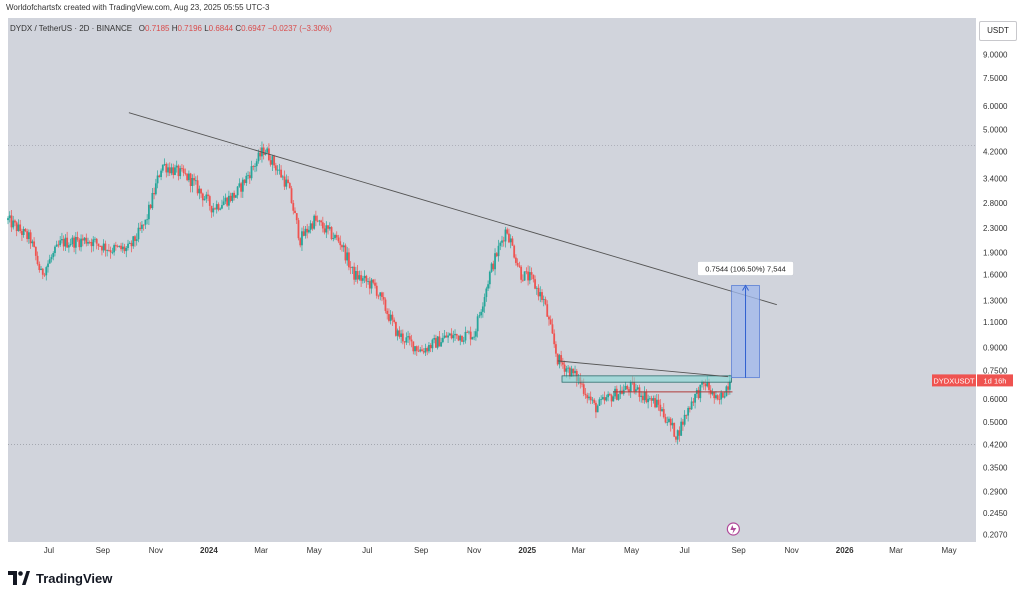 The height and width of the screenshot is (597, 1024). What do you see at coordinates (738, 550) in the screenshot?
I see `x-tick-label: Sep` at bounding box center [738, 550].